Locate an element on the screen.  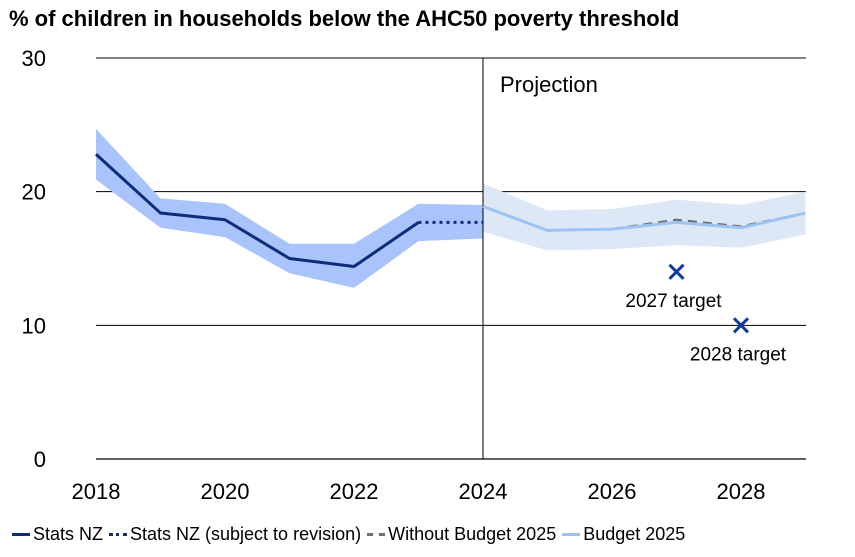
projection-label: Projection is located at coordinates (549, 84).